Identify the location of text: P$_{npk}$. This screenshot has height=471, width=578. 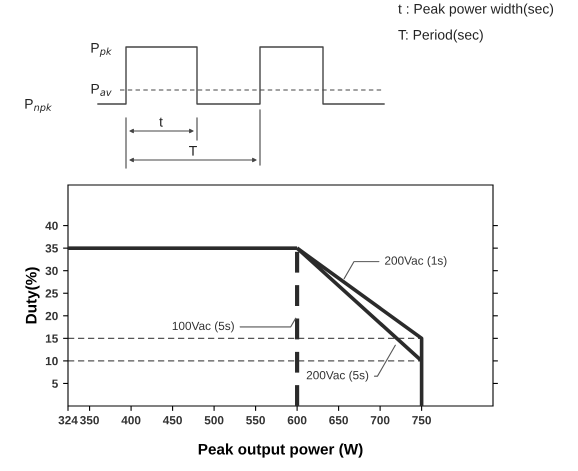
(38, 106).